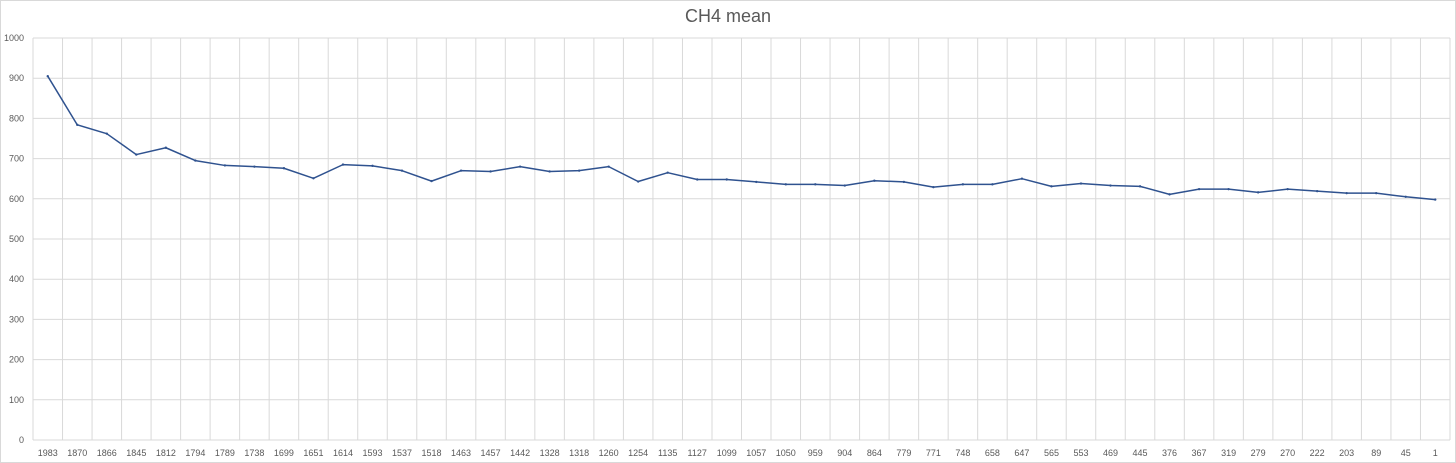 This screenshot has width=1456, height=463. What do you see at coordinates (1376, 453) in the screenshot?
I see `x-tick-label: 89` at bounding box center [1376, 453].